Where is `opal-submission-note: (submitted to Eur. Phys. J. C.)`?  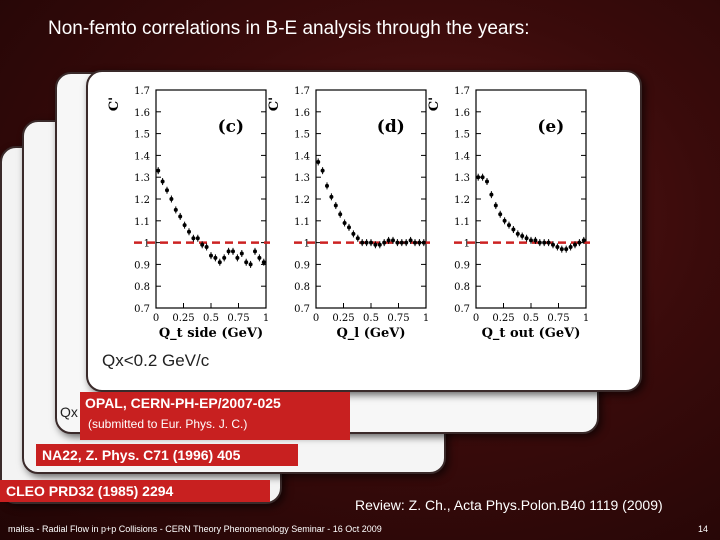 opal-submission-note: (submitted to Eur. Phys. J. C.) is located at coordinates (168, 424).